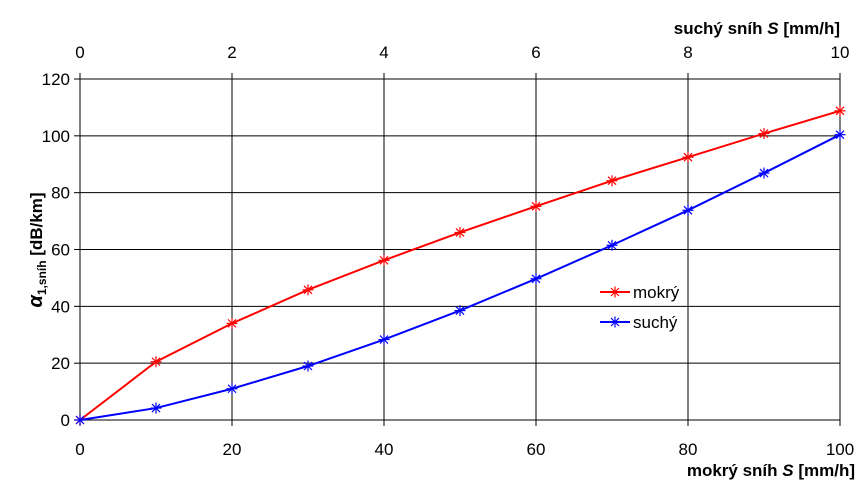 Image resolution: width=859 pixels, height=481 pixels. I want to click on y-tick-label: 120, so click(56, 79).